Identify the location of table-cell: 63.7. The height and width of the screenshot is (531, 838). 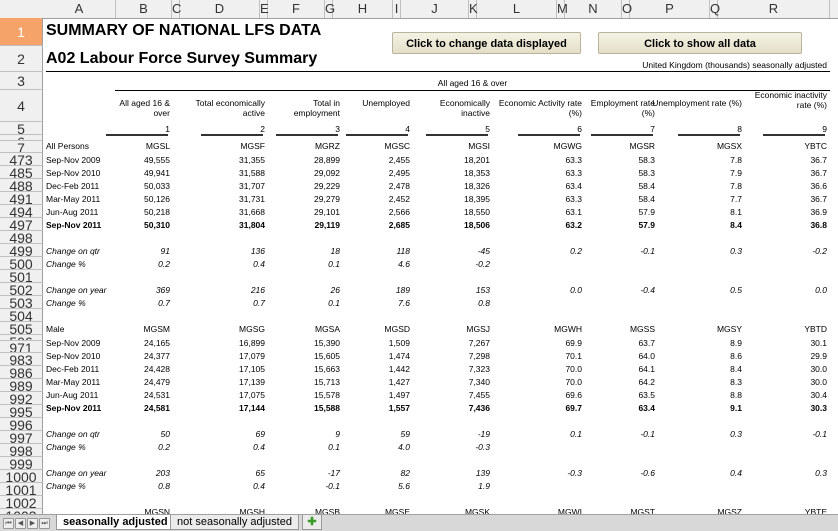
(646, 343).